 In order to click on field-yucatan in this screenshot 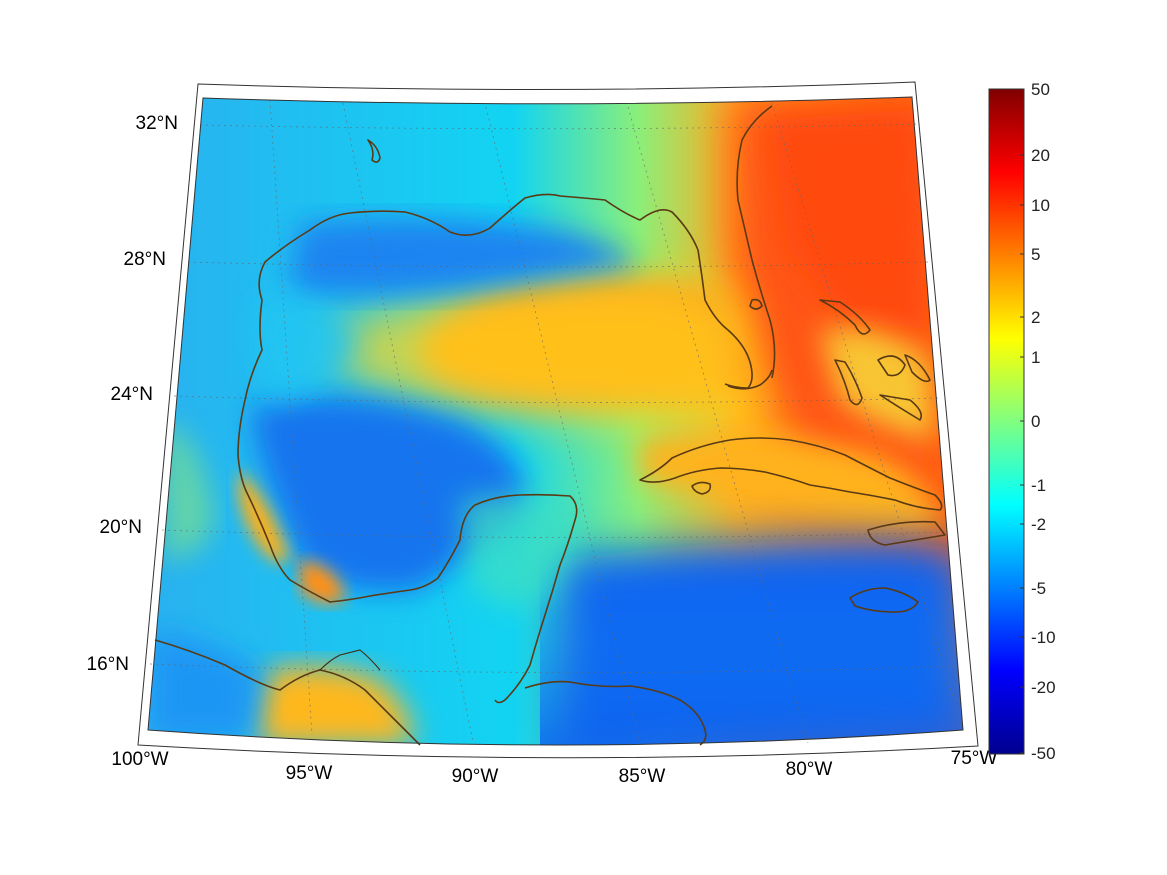, I will do `click(520, 551)`.